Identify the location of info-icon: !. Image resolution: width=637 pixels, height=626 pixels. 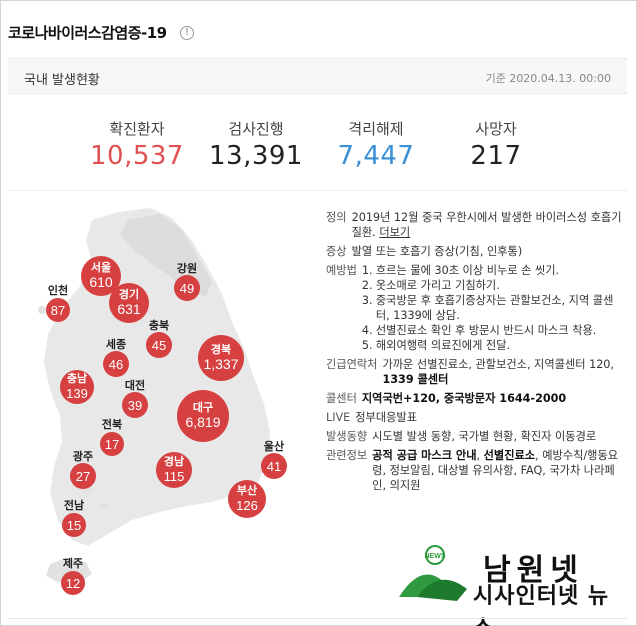
(187, 33).